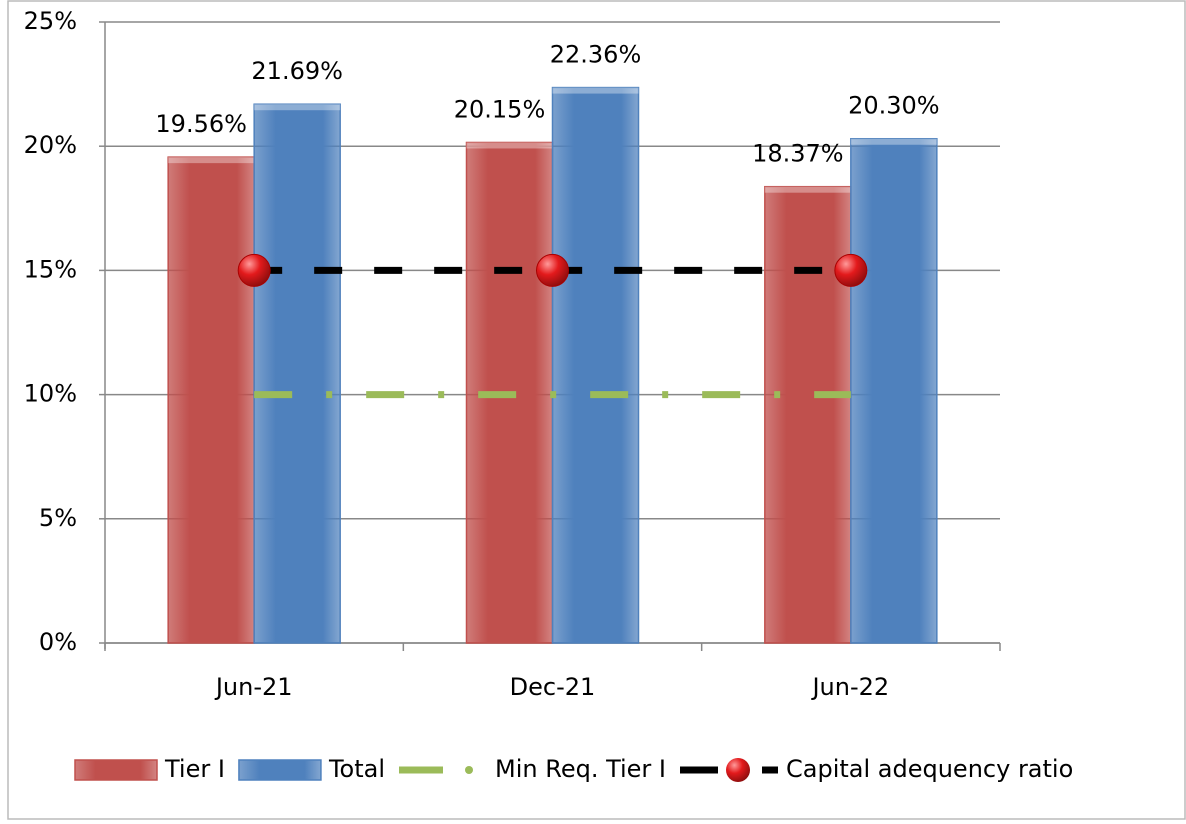  What do you see at coordinates (58, 642) in the screenshot?
I see `y-tick-label: 0%` at bounding box center [58, 642].